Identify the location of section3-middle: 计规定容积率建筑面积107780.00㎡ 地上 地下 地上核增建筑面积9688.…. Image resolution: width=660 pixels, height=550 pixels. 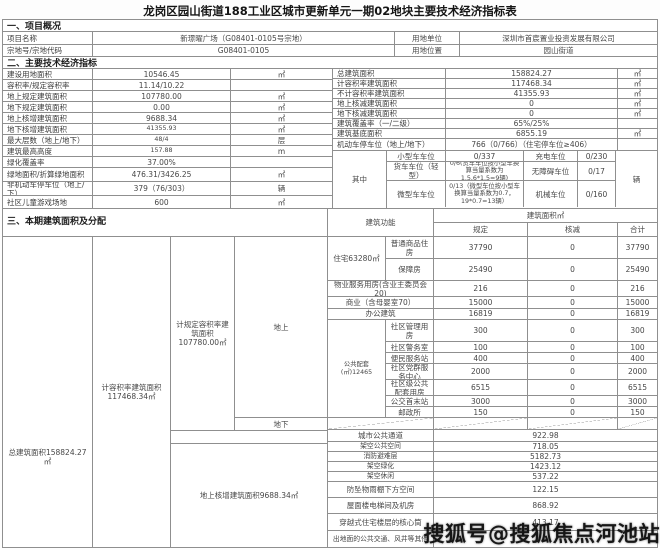
(249, 392).